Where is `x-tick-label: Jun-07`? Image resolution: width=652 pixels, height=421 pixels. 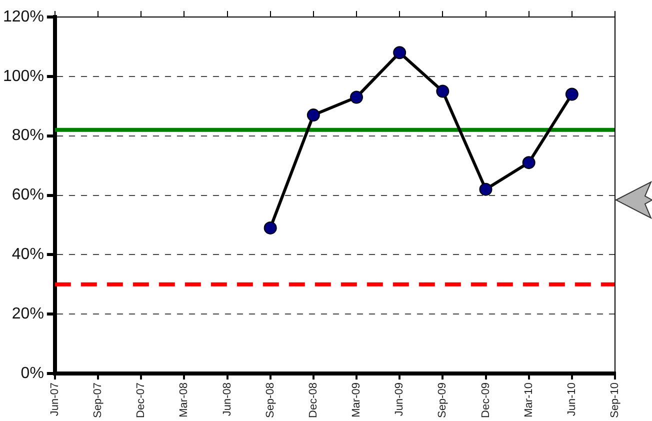
x-tick-label: Jun-07 is located at coordinates (54, 399).